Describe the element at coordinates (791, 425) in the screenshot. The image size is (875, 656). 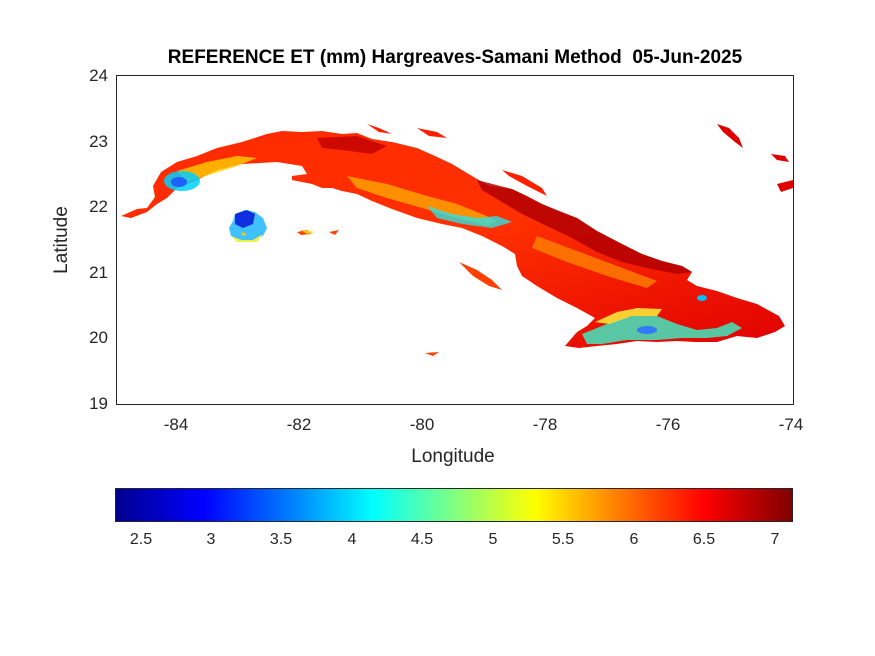
I see `x-tick-label: -74` at that location.